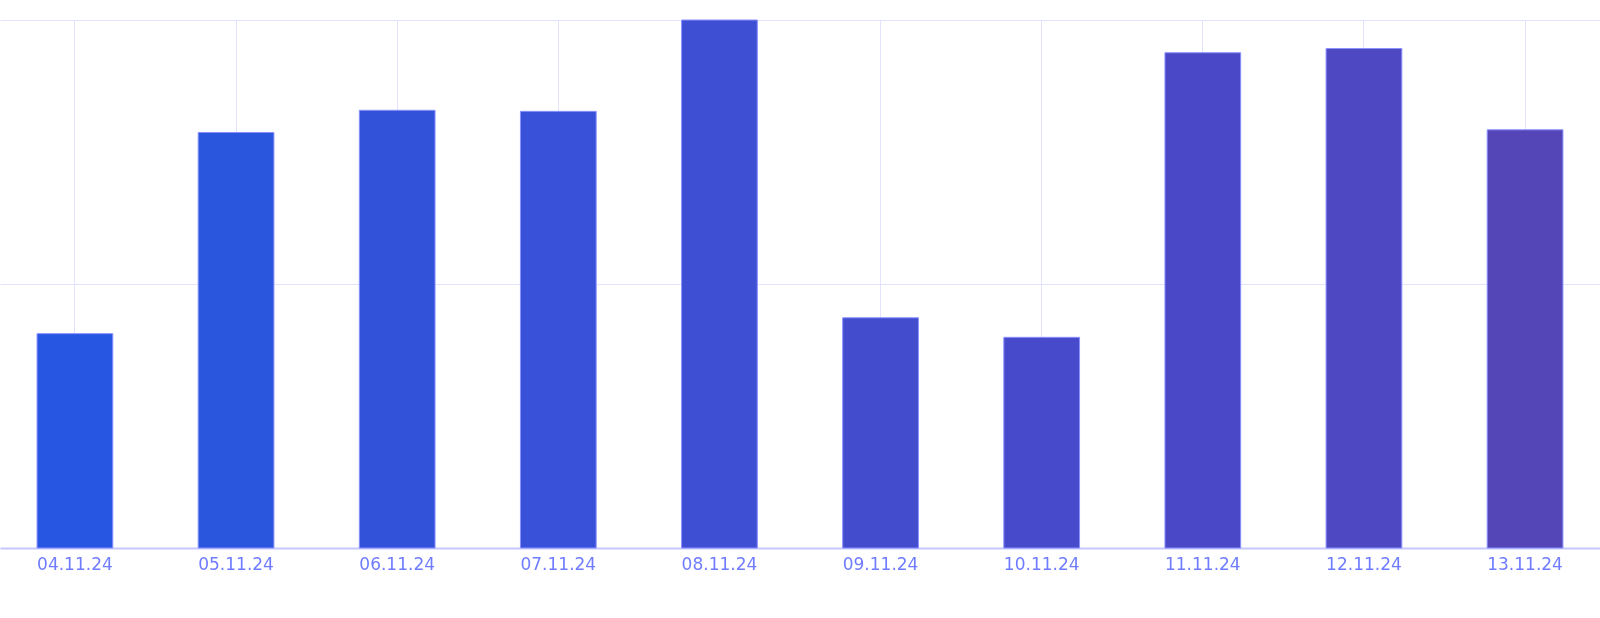 The width and height of the screenshot is (1600, 618). Describe the element at coordinates (397, 563) in the screenshot. I see `x-tick-label: 06.11.24` at that location.